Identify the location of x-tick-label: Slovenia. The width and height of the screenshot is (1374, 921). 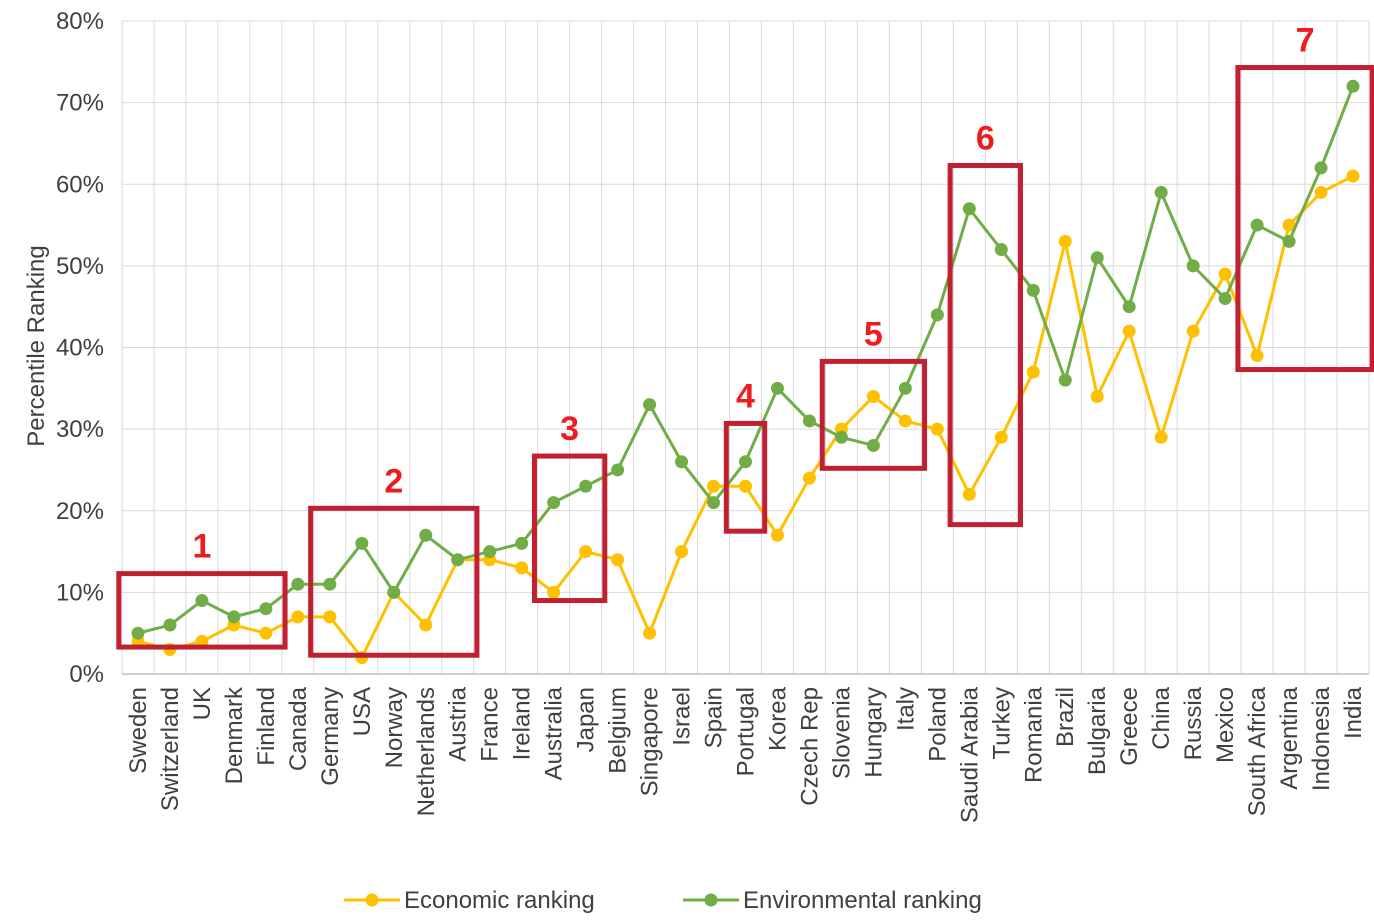
(841, 732).